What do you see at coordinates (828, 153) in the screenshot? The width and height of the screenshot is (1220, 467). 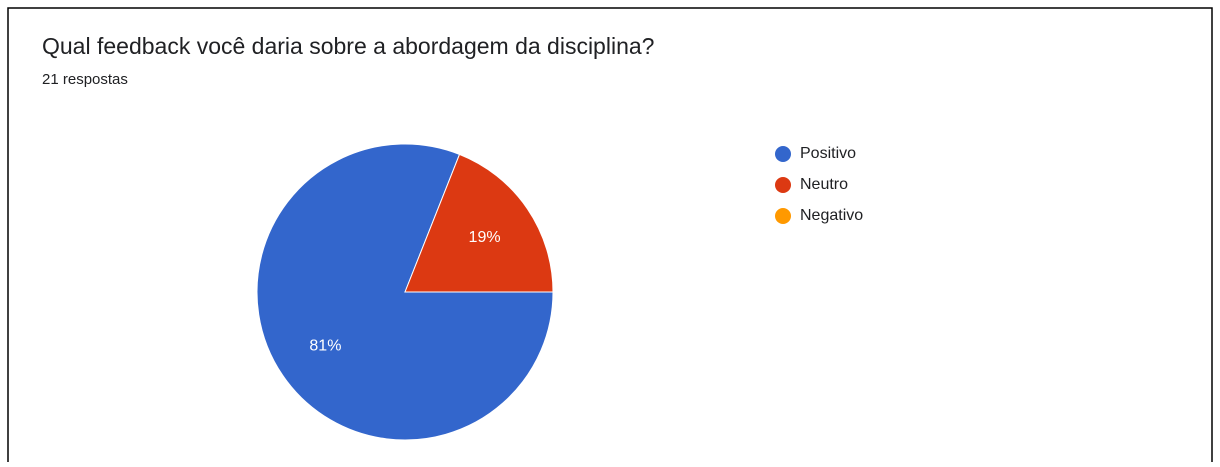 I see `legend-label: Positivo` at bounding box center [828, 153].